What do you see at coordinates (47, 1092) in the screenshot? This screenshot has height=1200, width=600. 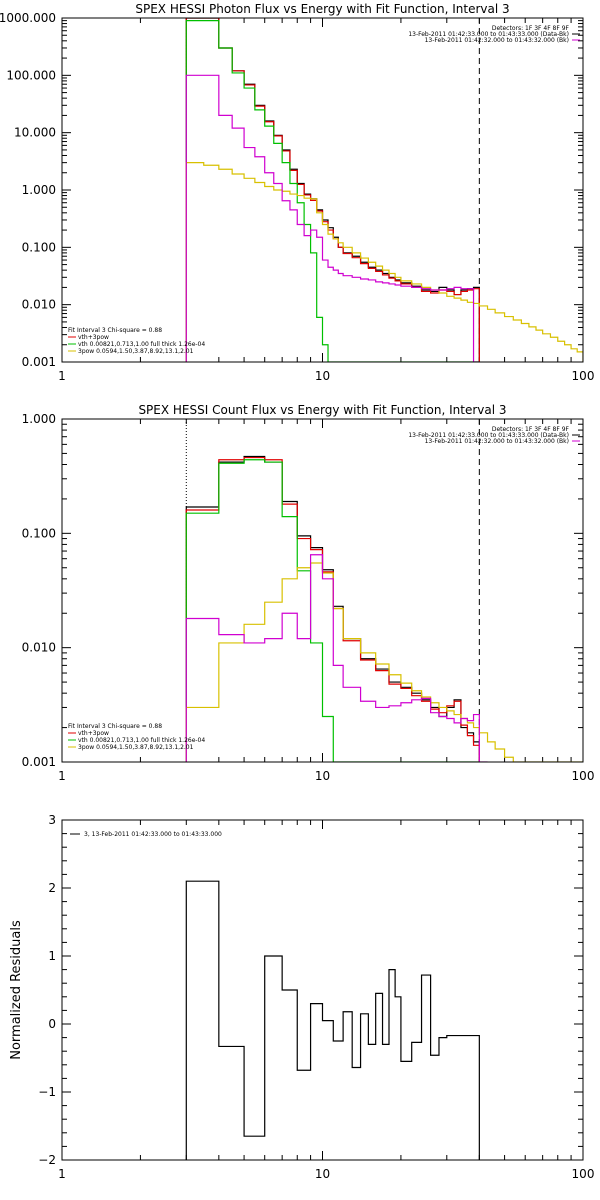 I see `y-tick-label: −1` at bounding box center [47, 1092].